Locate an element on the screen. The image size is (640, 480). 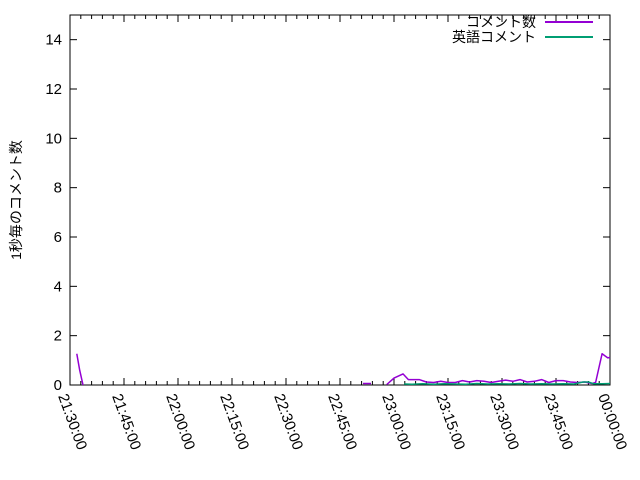
y-tick-label: 6 is located at coordinates (58, 237).